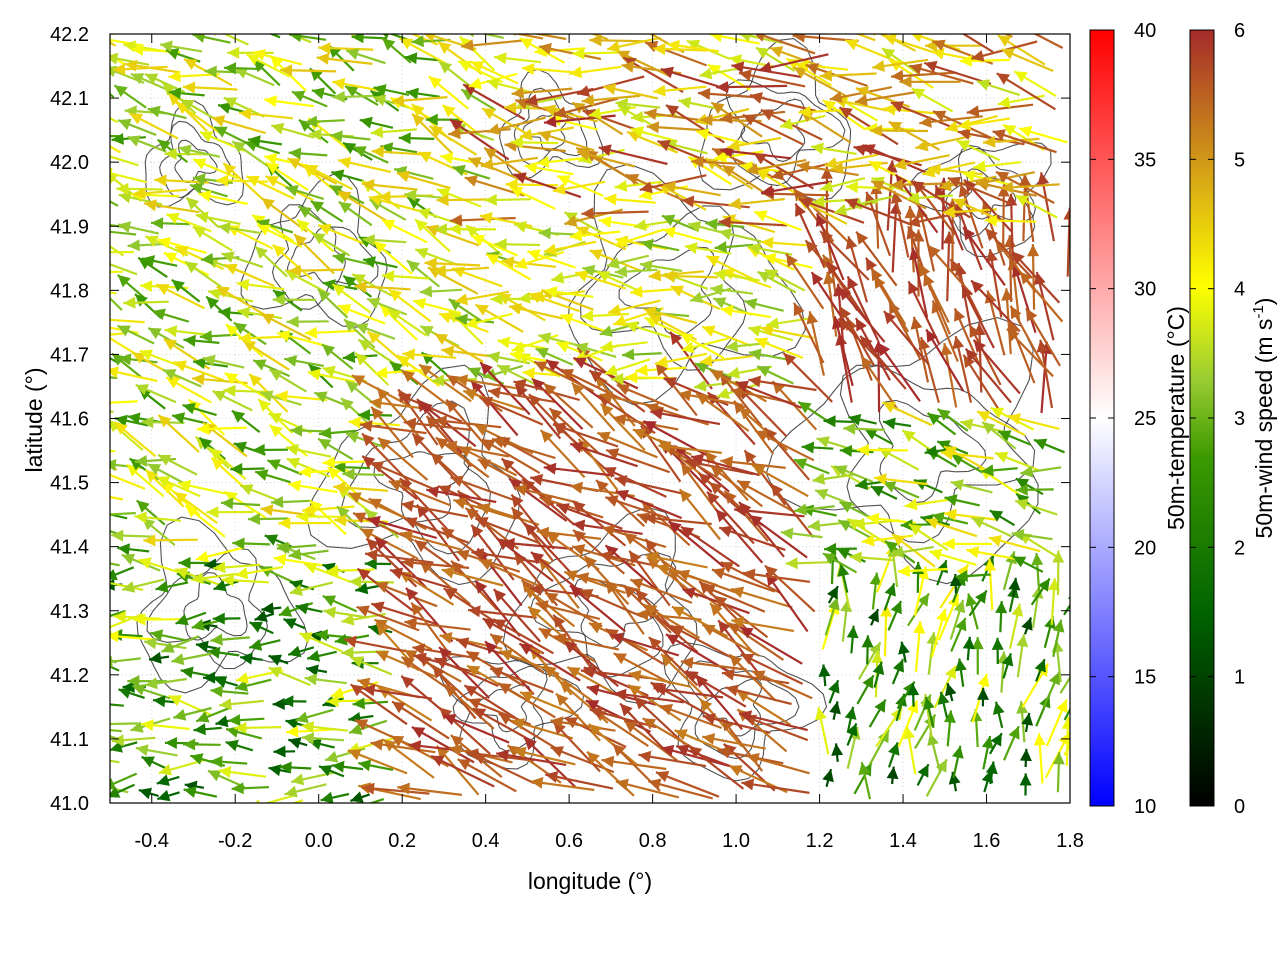 The width and height of the screenshot is (1280, 960). Describe the element at coordinates (1145, 419) in the screenshot. I see `colorbar-tick-label: 25` at that location.